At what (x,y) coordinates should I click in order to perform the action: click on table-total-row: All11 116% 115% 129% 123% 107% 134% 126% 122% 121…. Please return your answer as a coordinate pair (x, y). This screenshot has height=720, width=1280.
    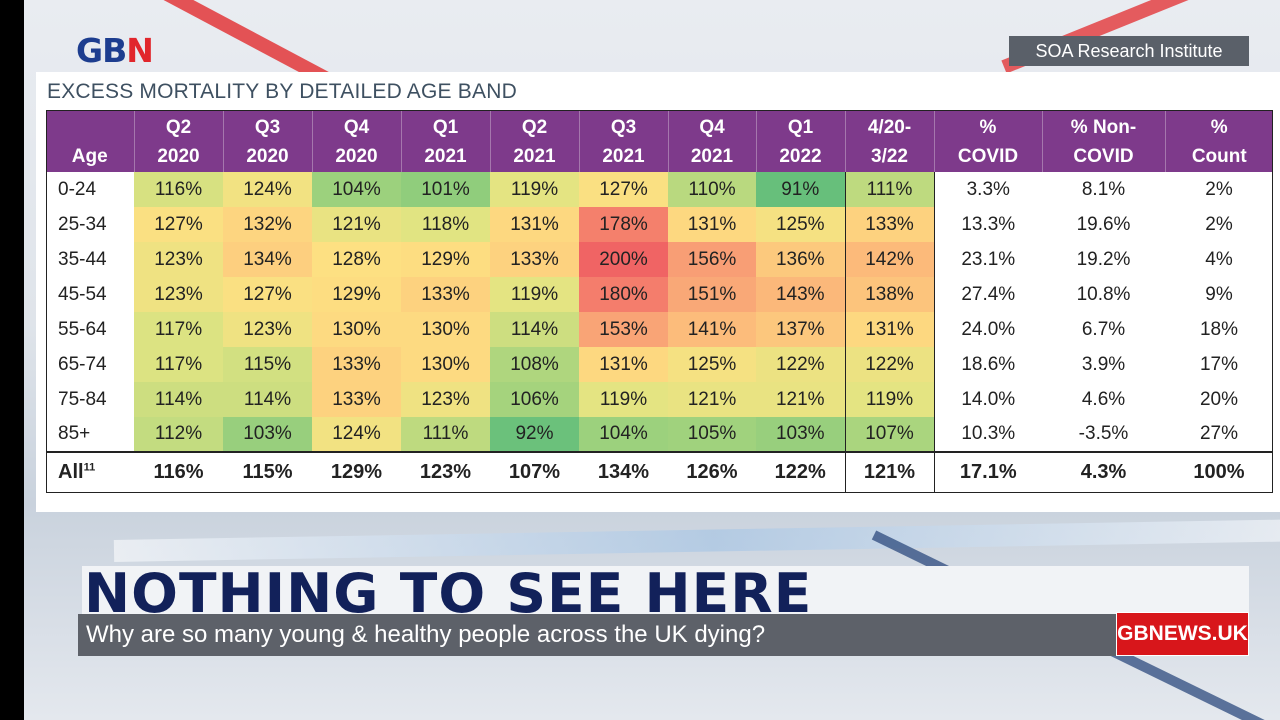
    Looking at the image, I should click on (659, 471).